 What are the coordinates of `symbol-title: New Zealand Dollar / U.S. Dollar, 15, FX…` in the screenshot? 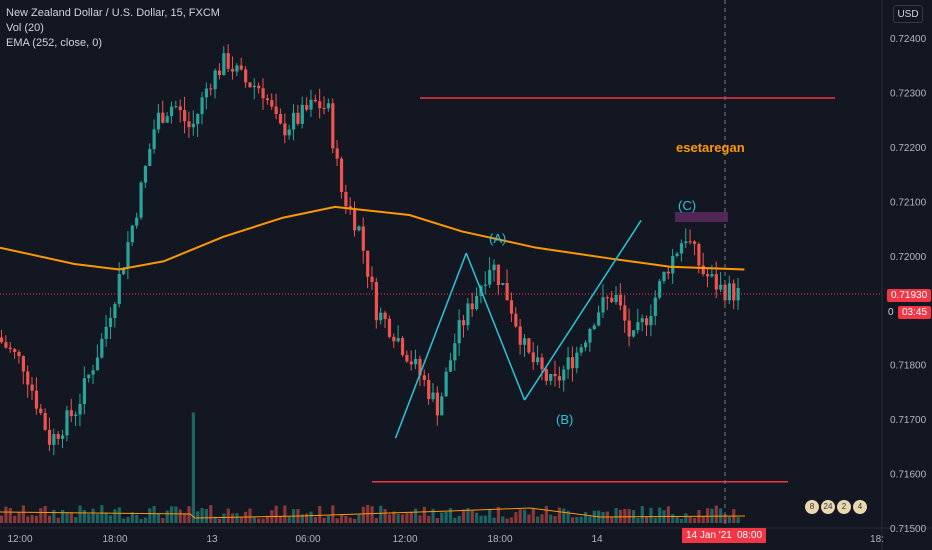 It's located at (113, 13).